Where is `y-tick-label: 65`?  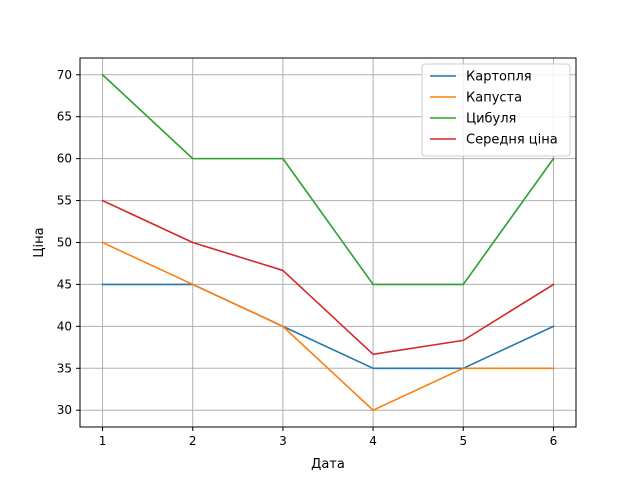
y-tick-label: 65 is located at coordinates (64, 117).